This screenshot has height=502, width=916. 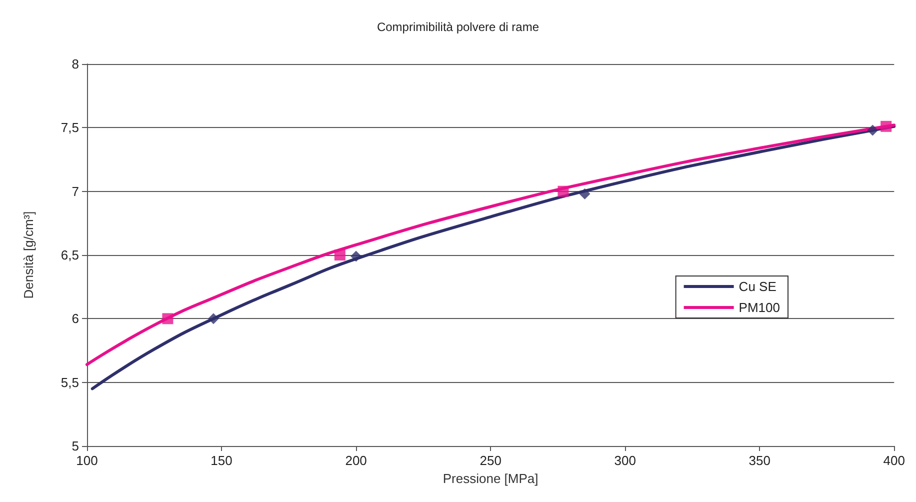 I want to click on y-axis-title: Densità [g/cm³], so click(x=28, y=255).